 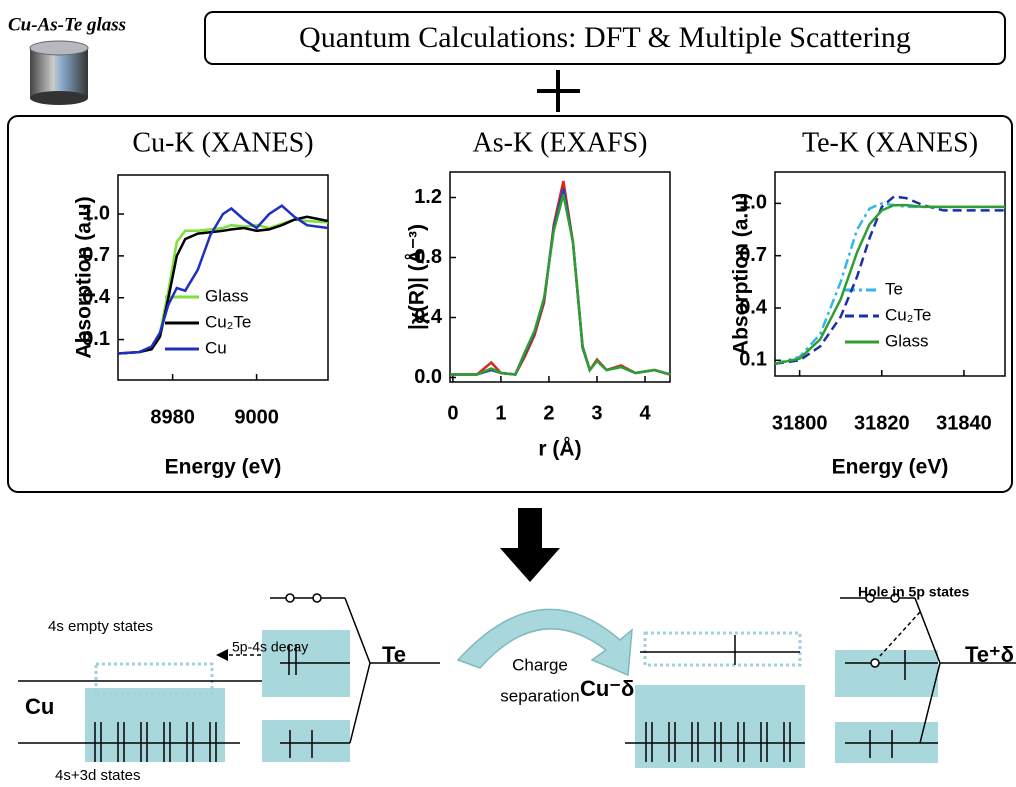 What do you see at coordinates (100, 626) in the screenshot?
I see `cu-empty-label: 4s empty states` at bounding box center [100, 626].